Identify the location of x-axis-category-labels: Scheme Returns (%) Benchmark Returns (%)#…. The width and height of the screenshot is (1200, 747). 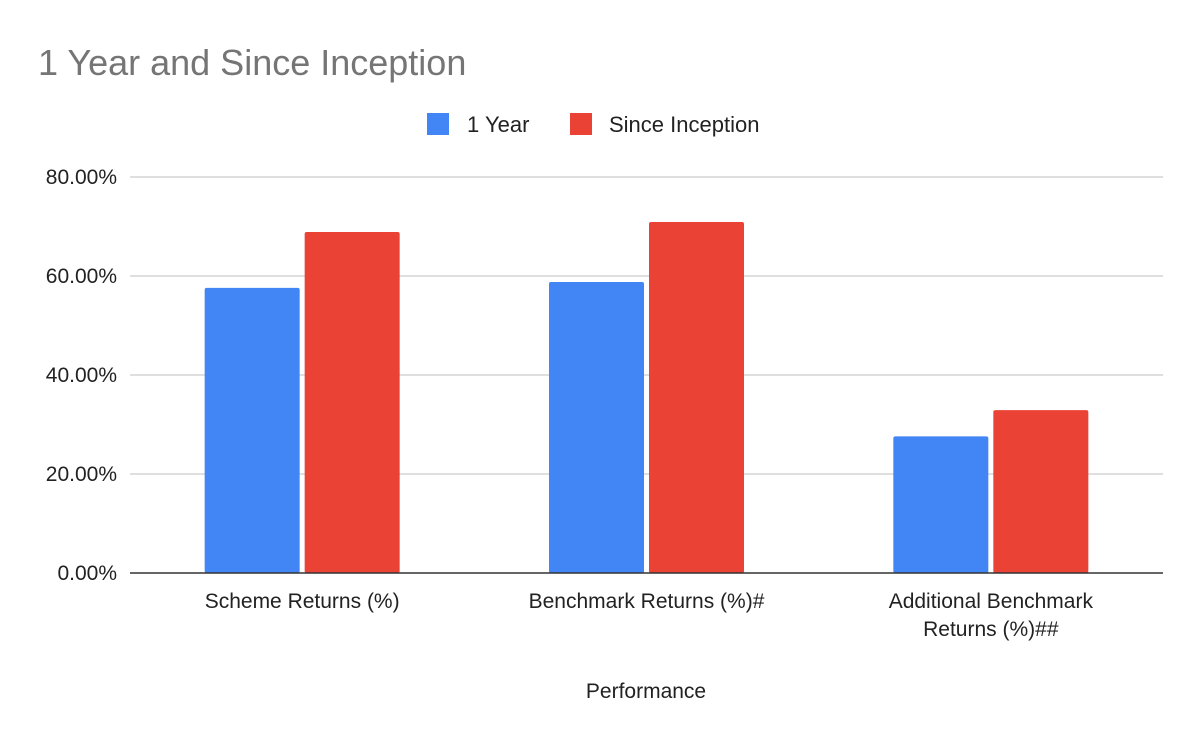
(649, 615).